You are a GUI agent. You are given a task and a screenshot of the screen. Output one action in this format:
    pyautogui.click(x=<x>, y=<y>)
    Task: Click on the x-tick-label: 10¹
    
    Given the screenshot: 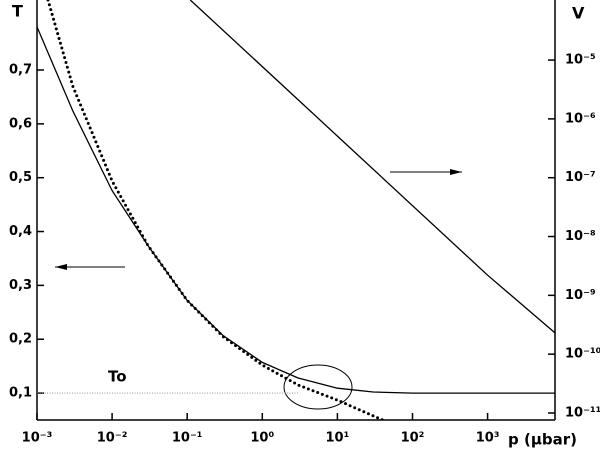 What is the action you would take?
    pyautogui.click(x=337, y=438)
    